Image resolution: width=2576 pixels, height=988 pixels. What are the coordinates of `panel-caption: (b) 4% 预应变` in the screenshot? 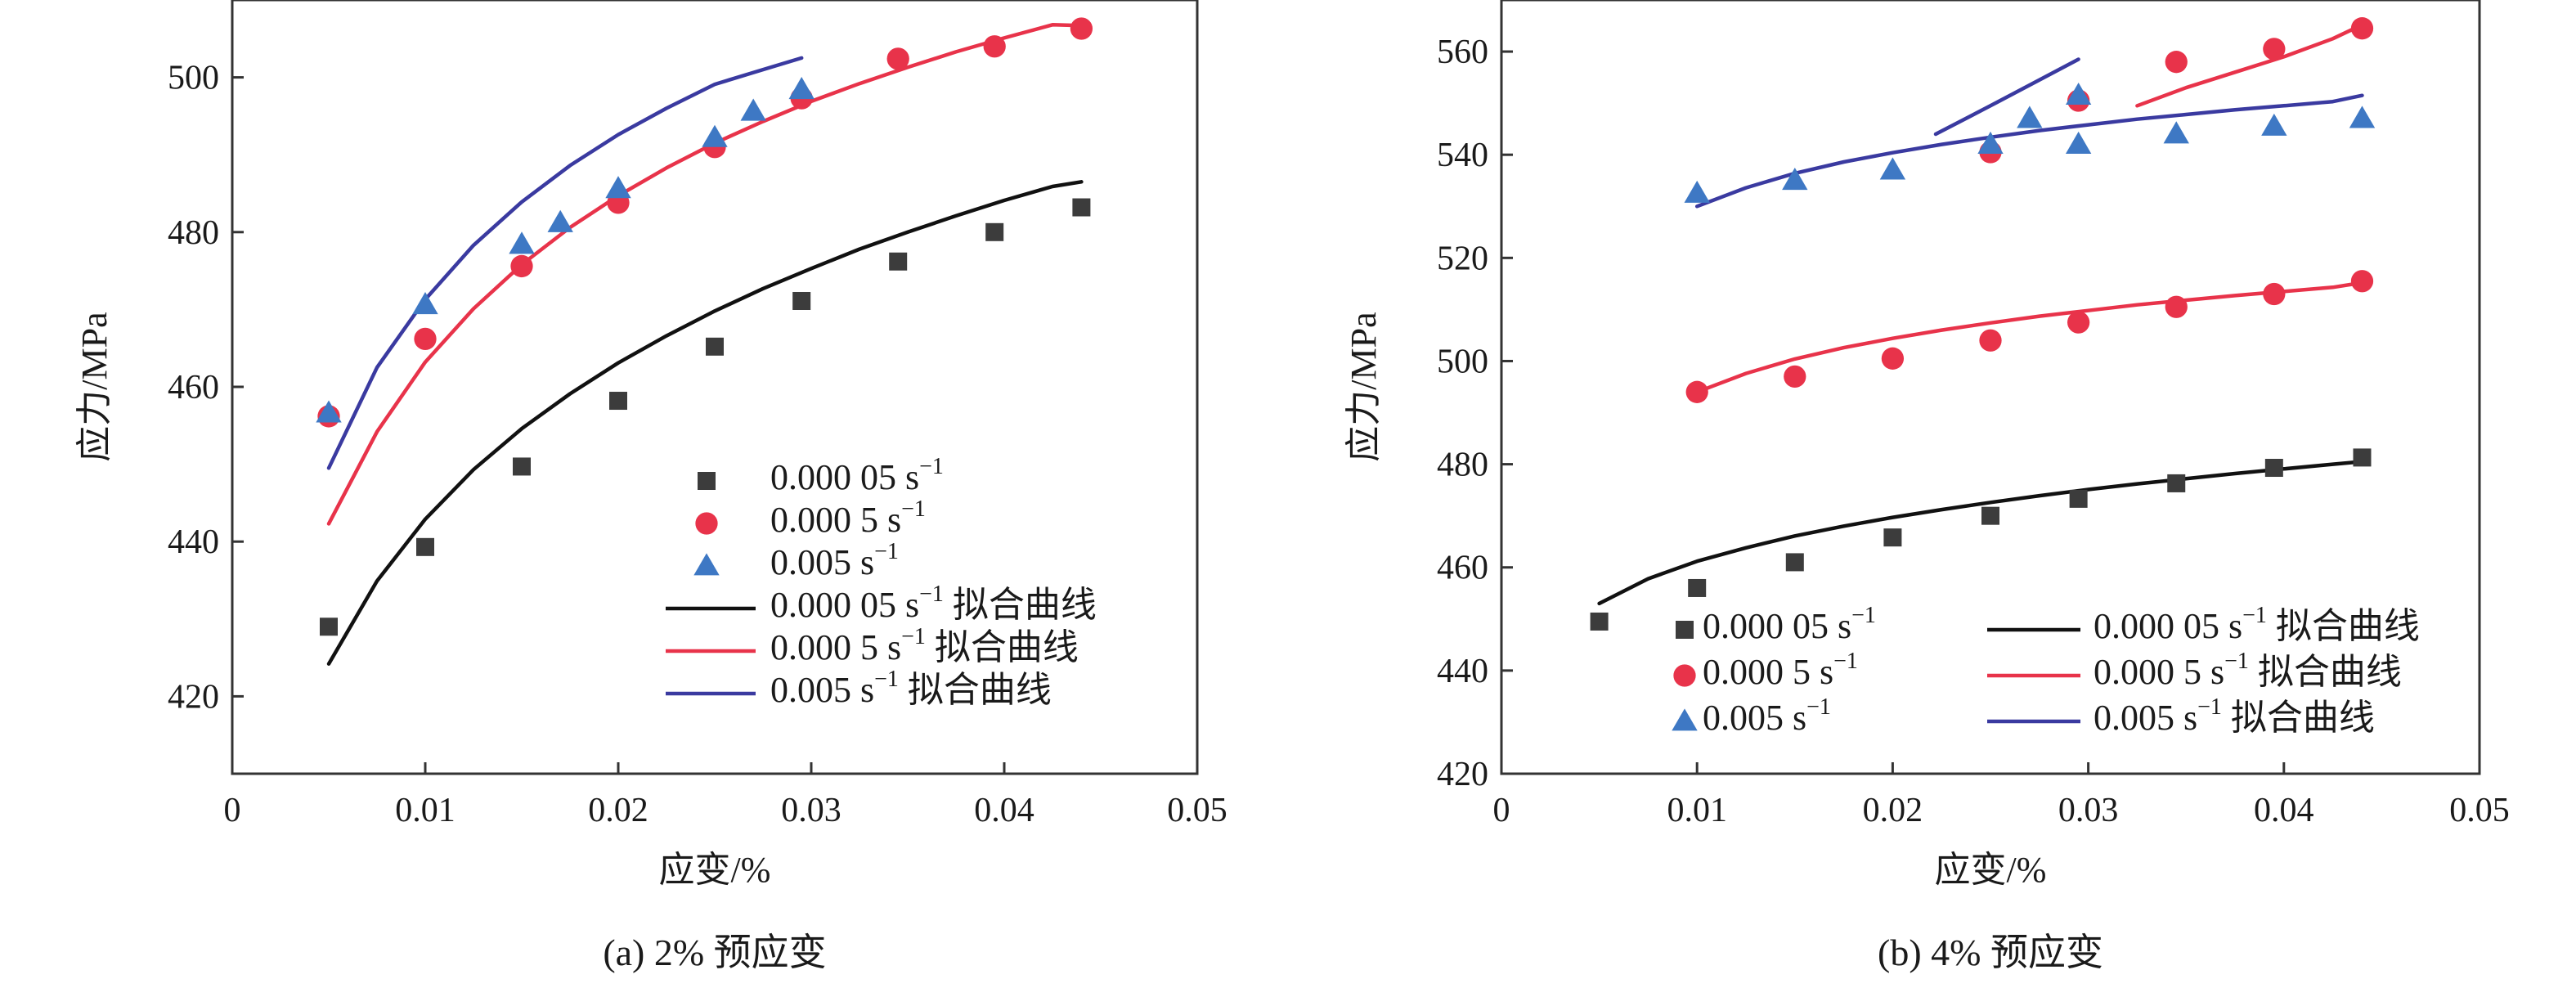 It's located at (1990, 952).